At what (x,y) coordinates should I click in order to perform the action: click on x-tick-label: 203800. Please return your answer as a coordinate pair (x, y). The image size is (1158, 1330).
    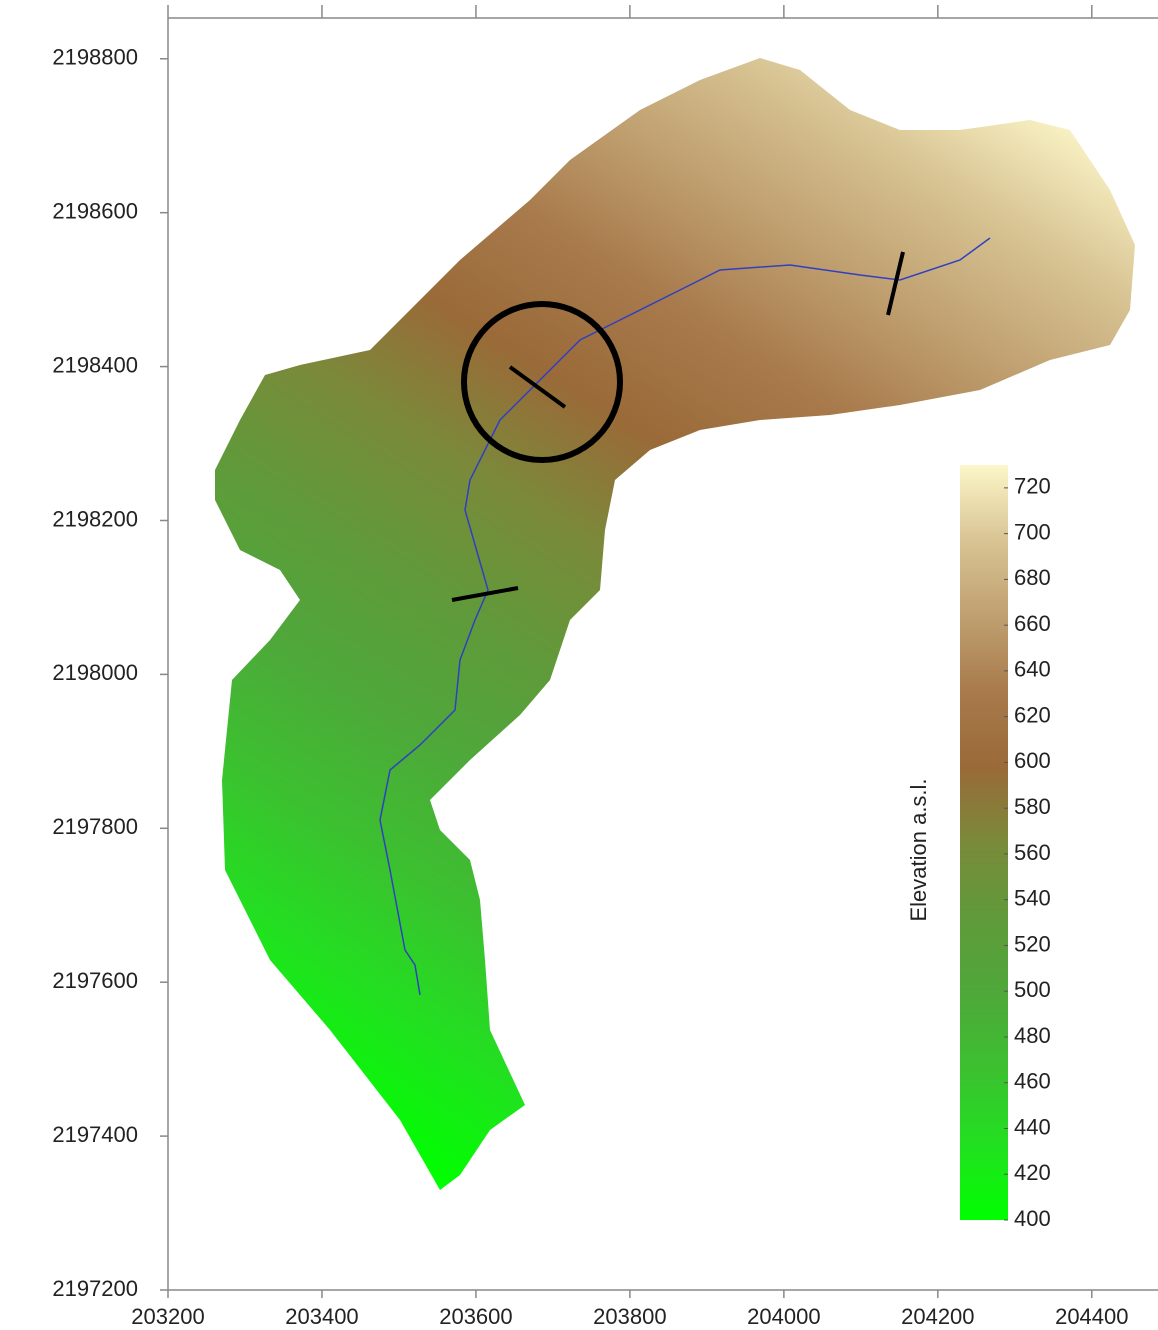
    Looking at the image, I should click on (629, 1316).